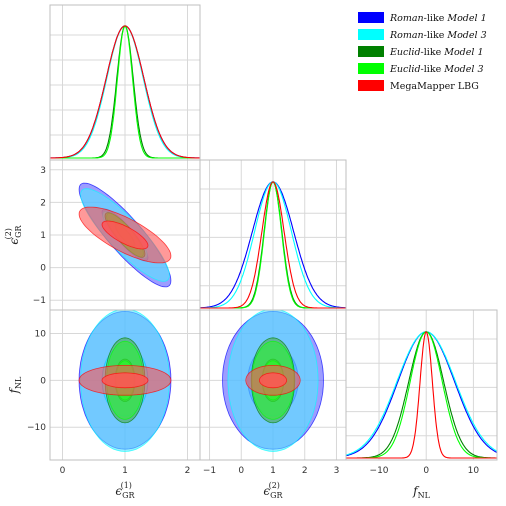  Describe the element at coordinates (337, 471) in the screenshot. I see `x-tick-label: 3` at that location.